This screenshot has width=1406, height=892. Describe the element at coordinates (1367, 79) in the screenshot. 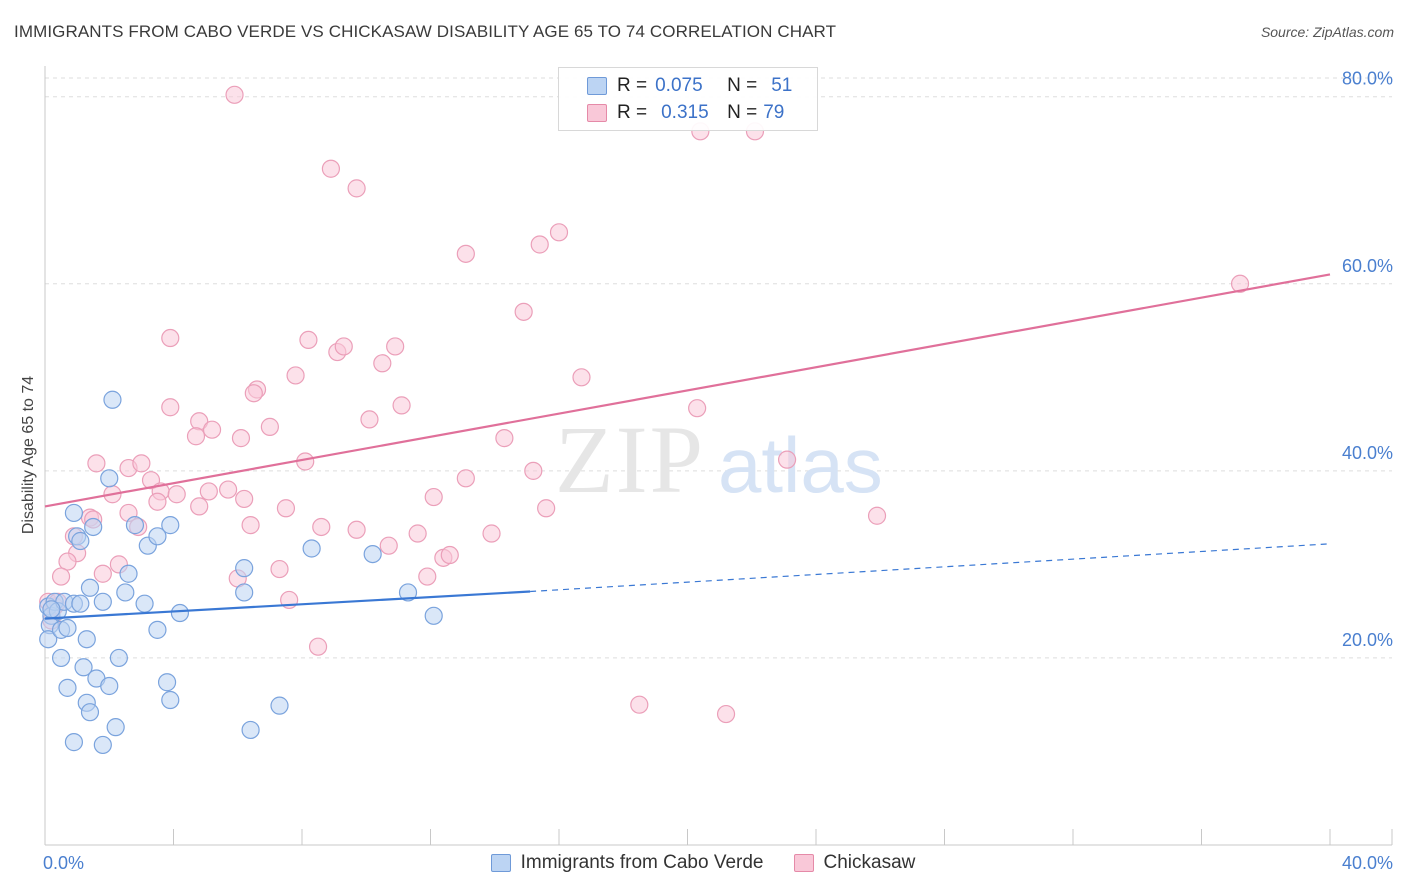

I see `y-tick-label: 80.0%` at that location.